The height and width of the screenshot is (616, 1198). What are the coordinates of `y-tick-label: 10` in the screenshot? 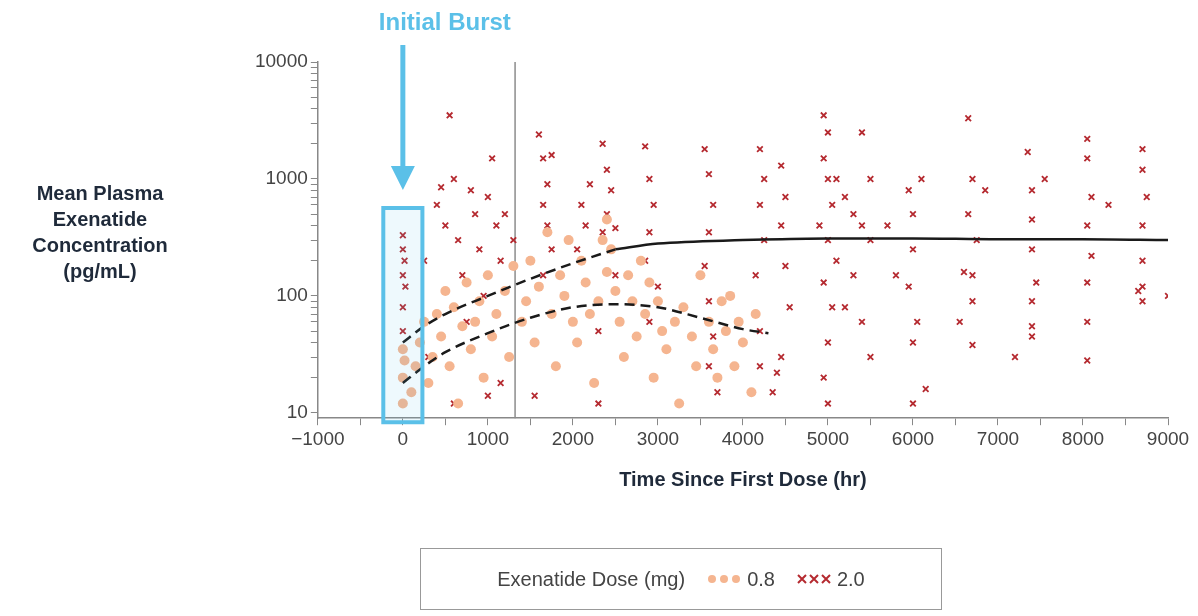 It's located at (297, 412).